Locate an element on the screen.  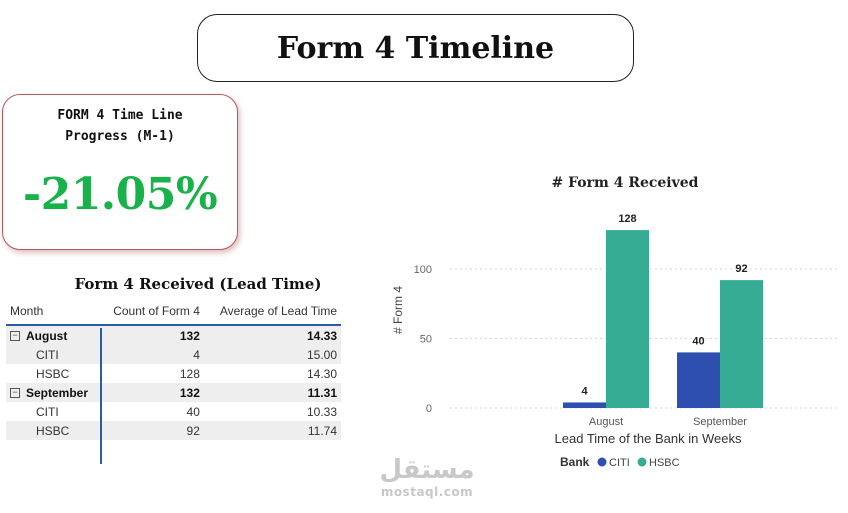
chart-title: # Form 4 Received is located at coordinates (625, 183).